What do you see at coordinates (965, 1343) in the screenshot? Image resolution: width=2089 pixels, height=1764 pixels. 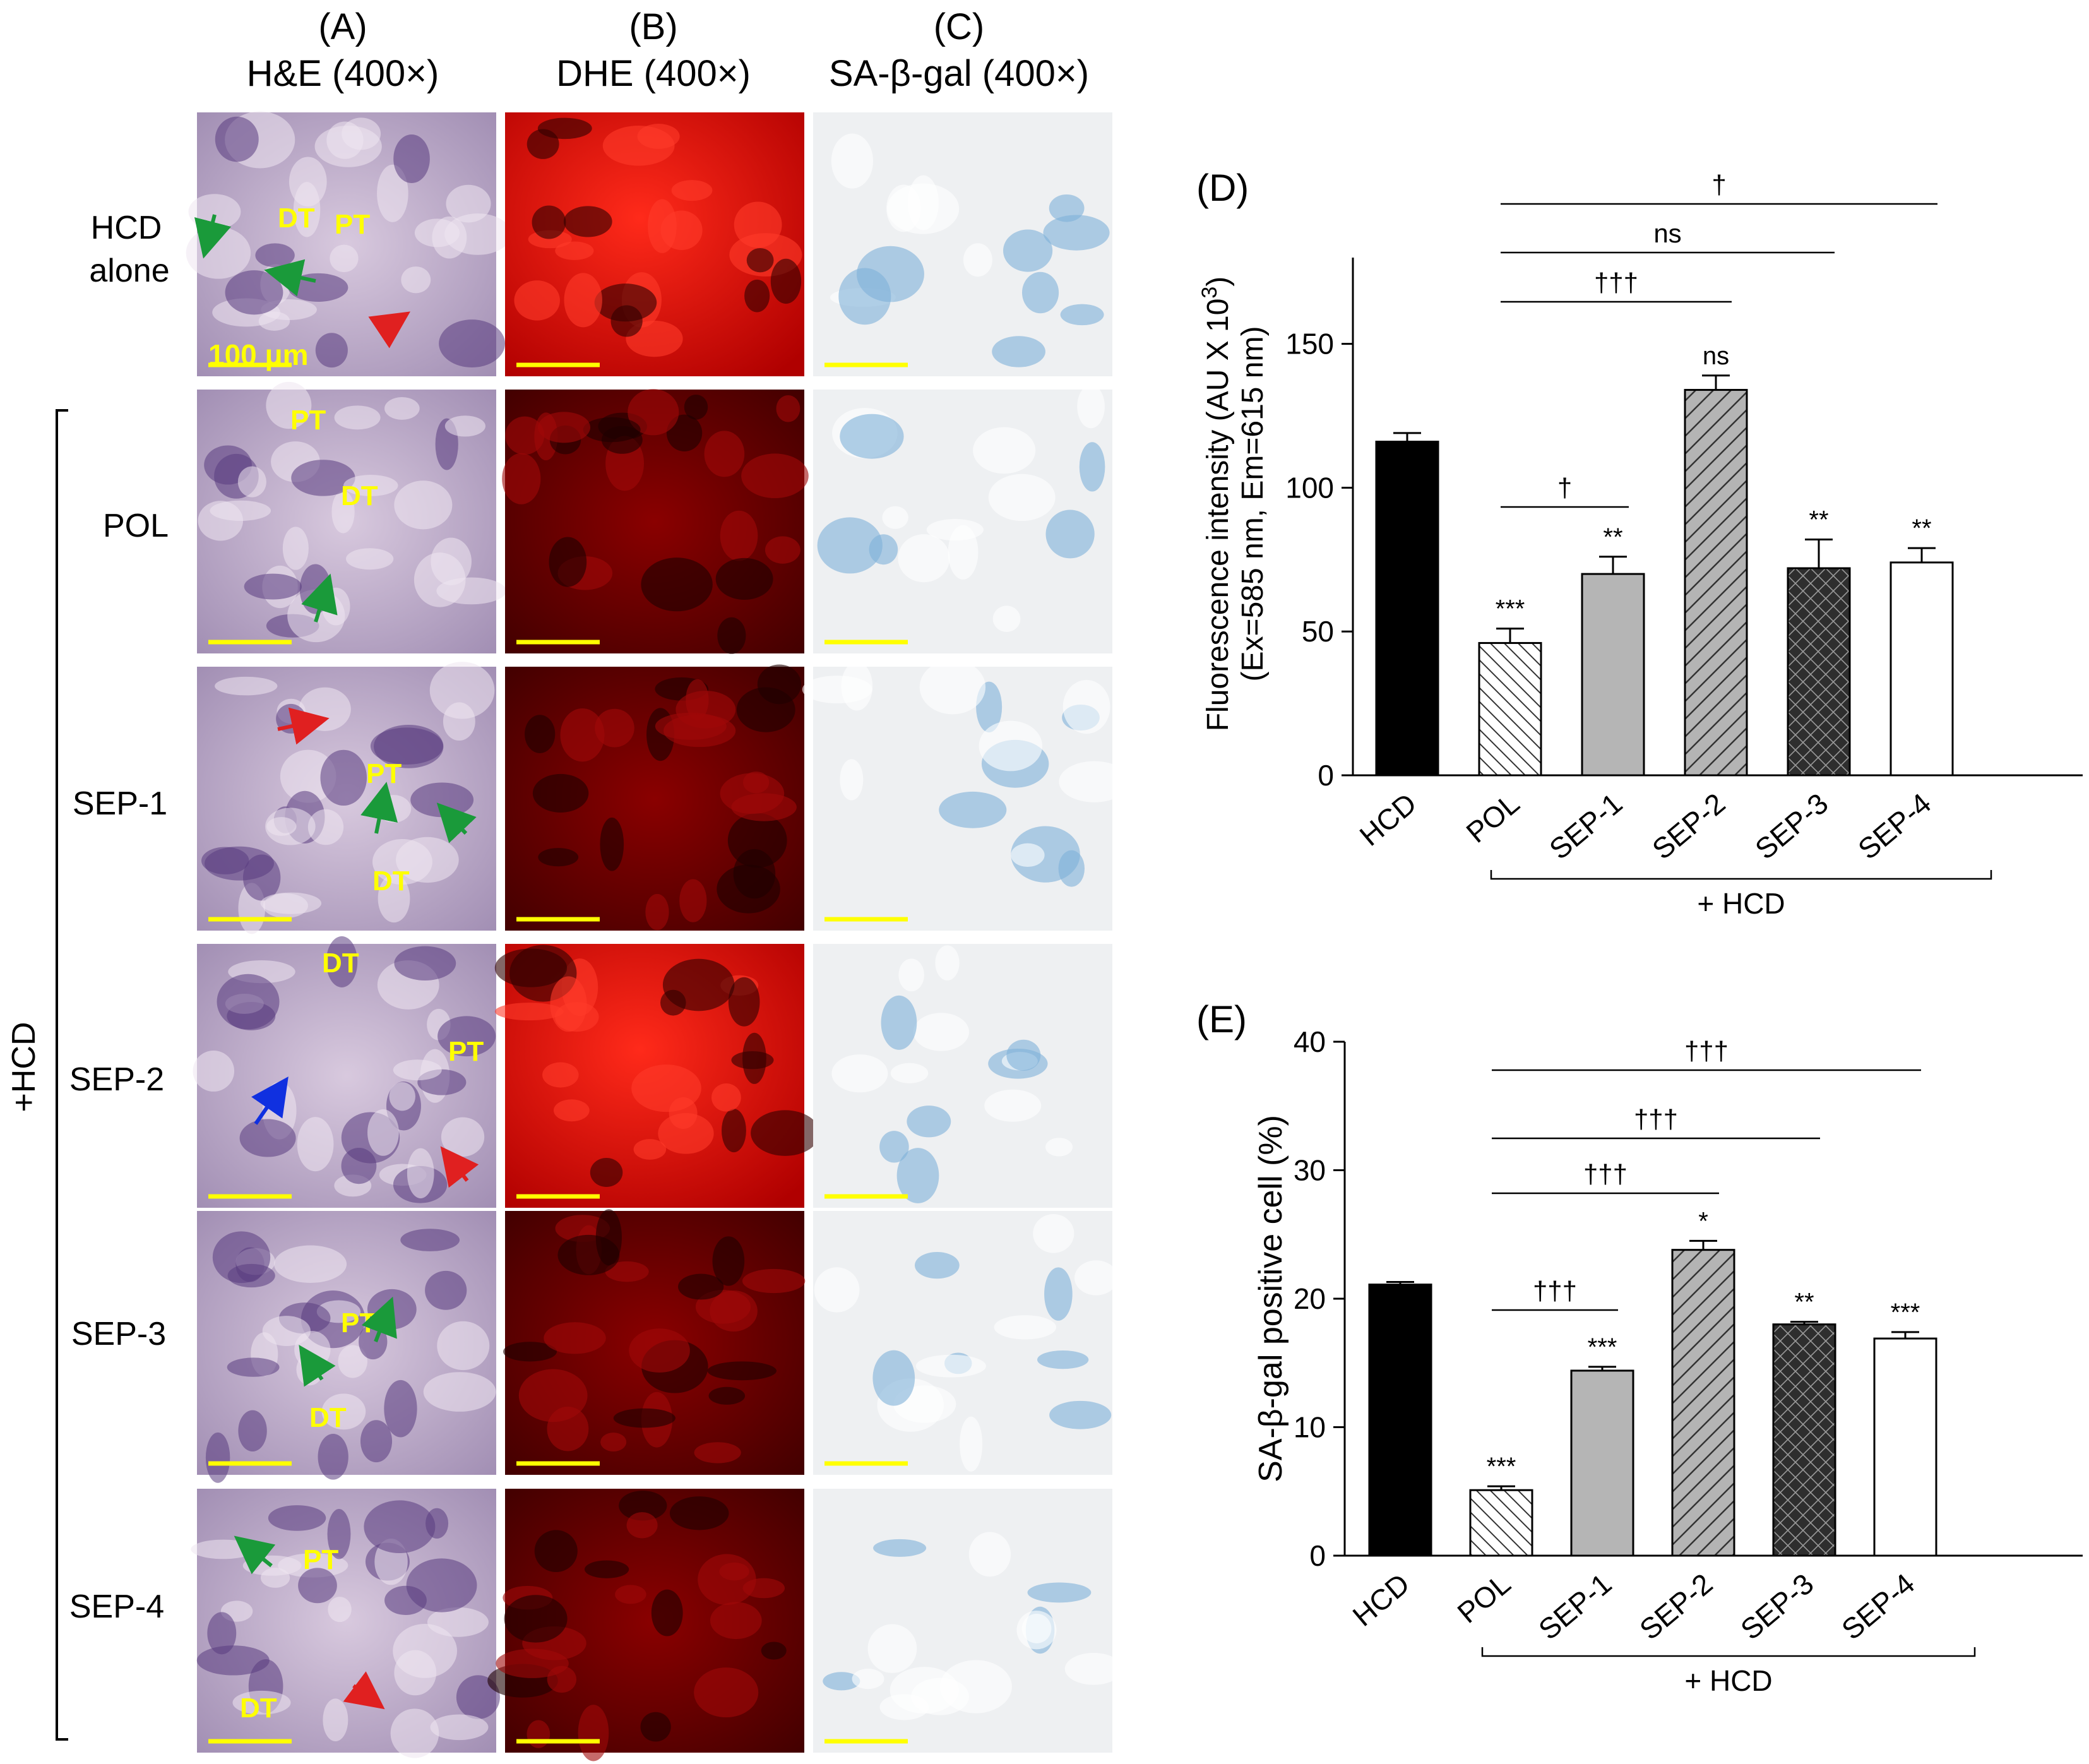 I see `micrograph-r5-c3` at bounding box center [965, 1343].